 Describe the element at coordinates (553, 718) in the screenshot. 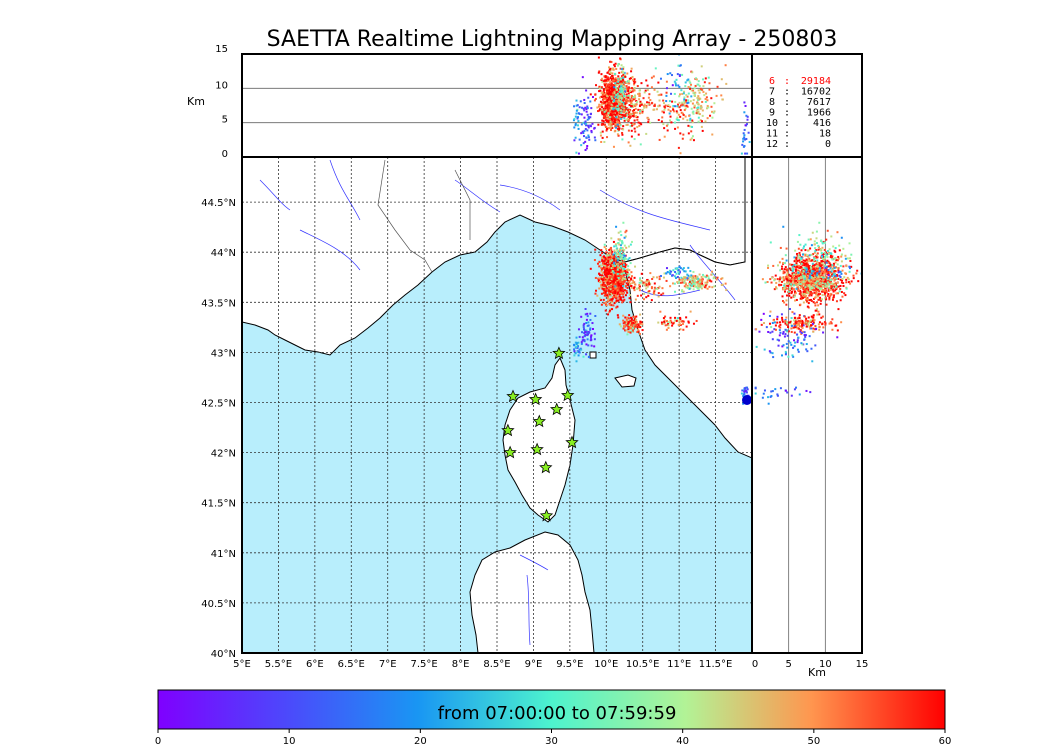

I see `colorbar: from 07:00:00 to 07:59:59 0 10 20 30 40 50 60` at that location.